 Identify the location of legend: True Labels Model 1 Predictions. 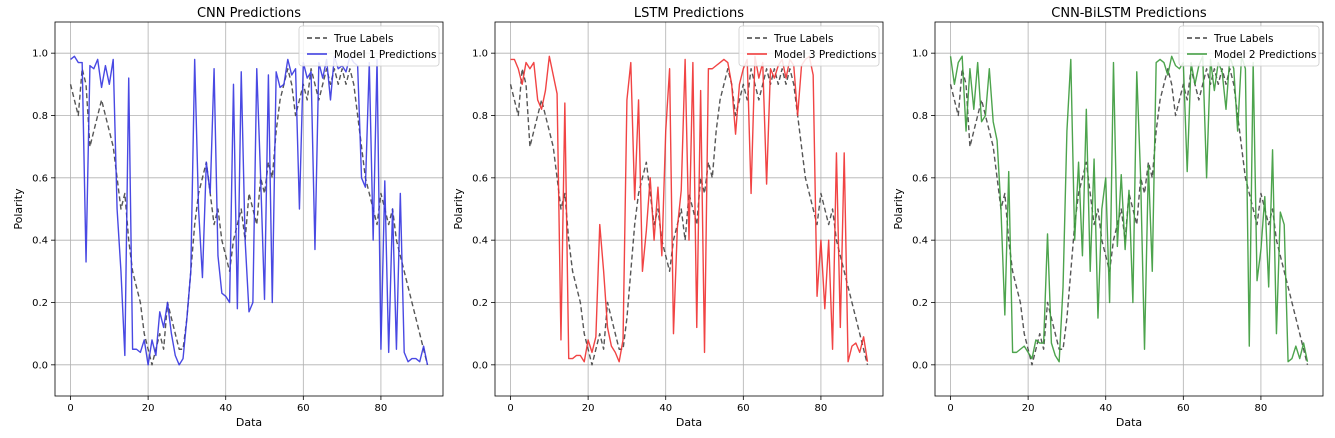
(369, 46).